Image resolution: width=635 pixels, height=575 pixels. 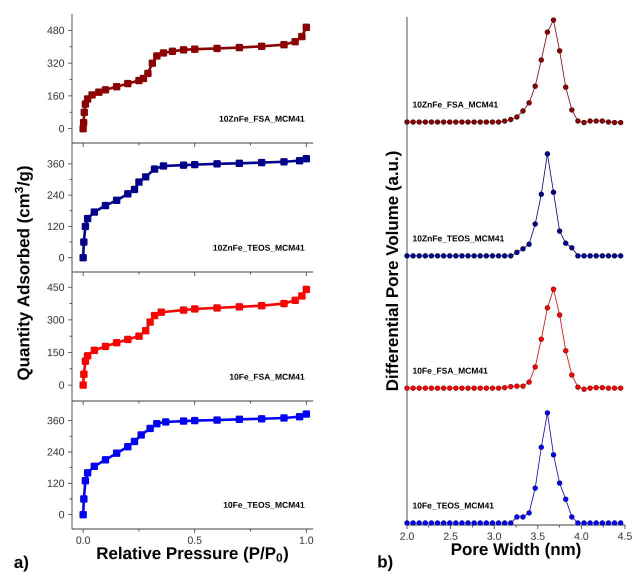 I want to click on y-axis-title: Differential Pore Volume (a.u.), so click(x=394, y=271).